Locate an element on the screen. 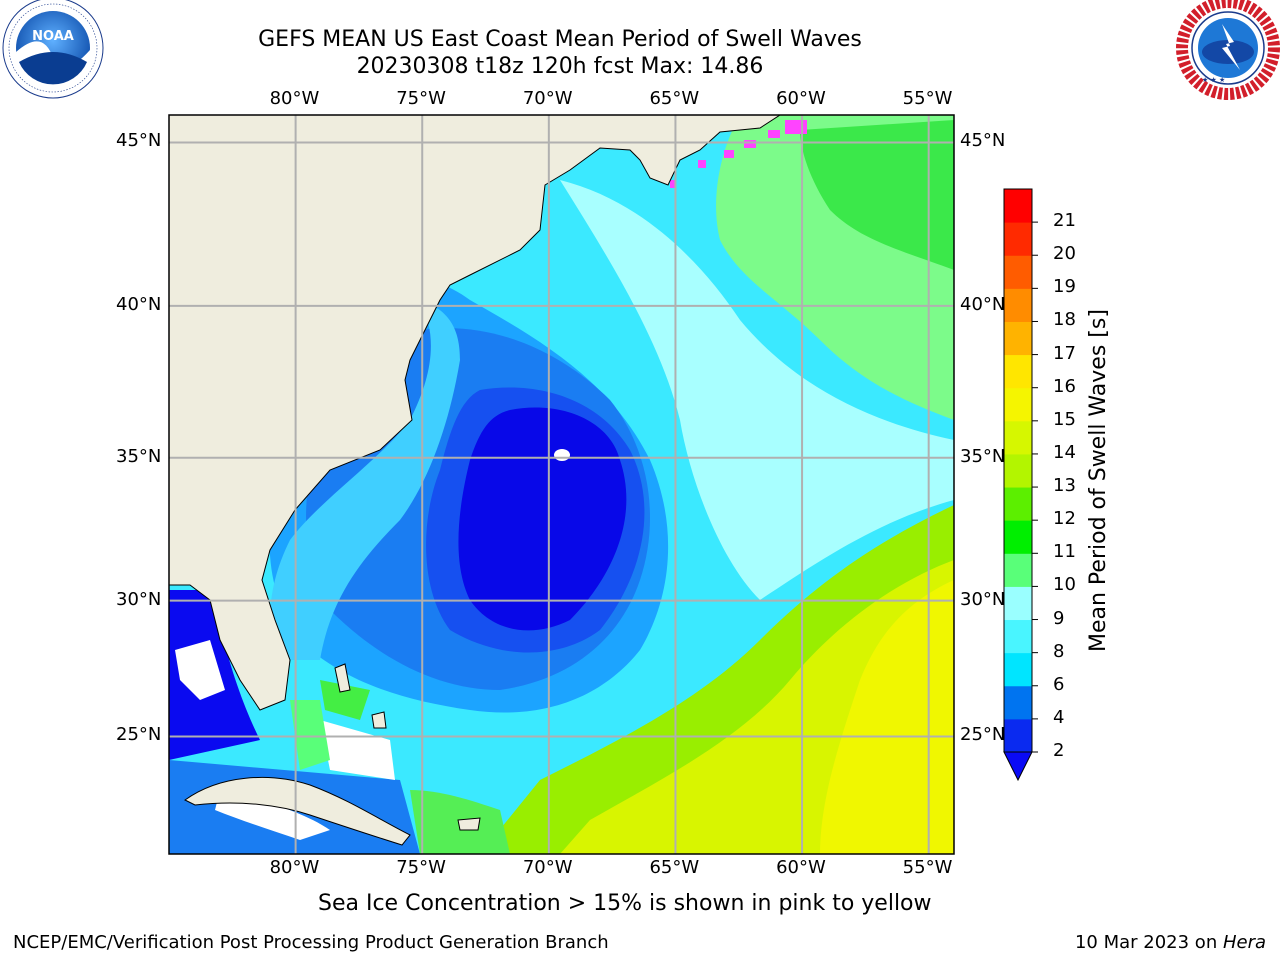  colorbar-under-arrow is located at coordinates (1018, 766).